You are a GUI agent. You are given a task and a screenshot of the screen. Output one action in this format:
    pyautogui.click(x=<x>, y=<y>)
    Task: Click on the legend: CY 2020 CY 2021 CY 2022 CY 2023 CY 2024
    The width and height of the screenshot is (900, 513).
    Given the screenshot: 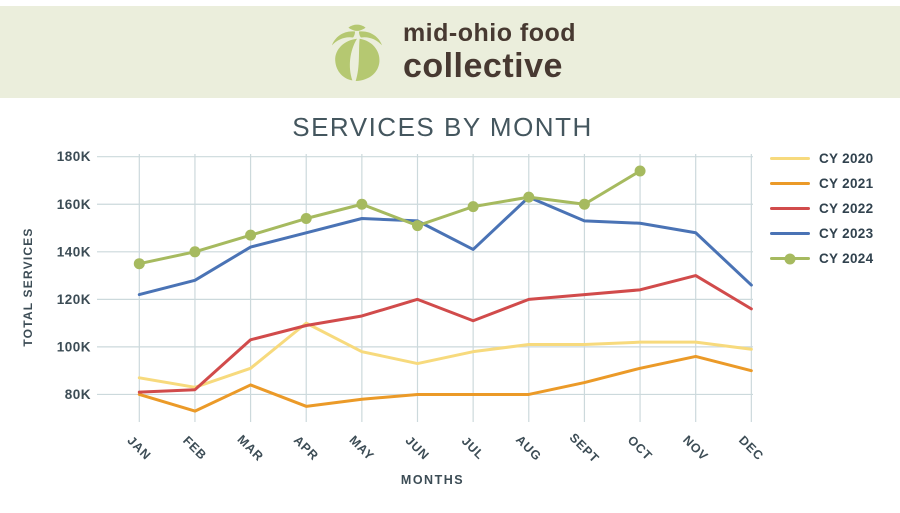 What is the action you would take?
    pyautogui.click(x=833, y=208)
    